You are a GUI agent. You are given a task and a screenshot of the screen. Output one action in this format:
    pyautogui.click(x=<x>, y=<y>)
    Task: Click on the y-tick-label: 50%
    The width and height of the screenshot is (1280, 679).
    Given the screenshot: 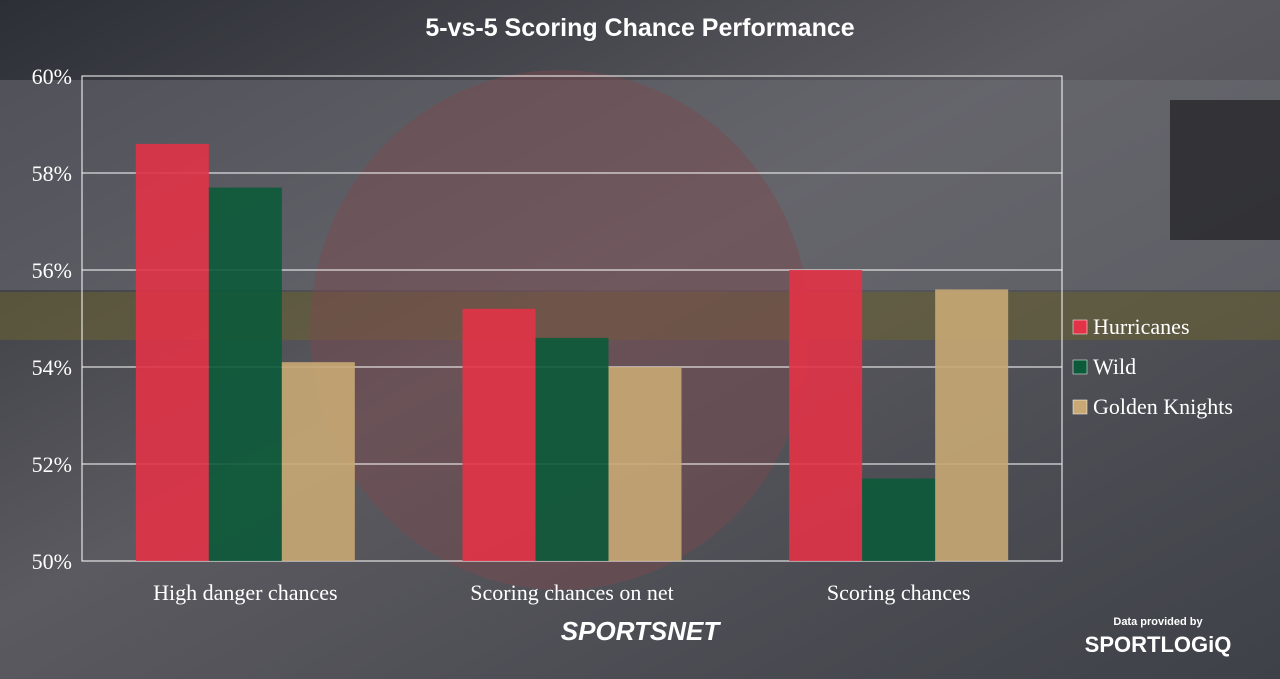 What is the action you would take?
    pyautogui.click(x=52, y=561)
    